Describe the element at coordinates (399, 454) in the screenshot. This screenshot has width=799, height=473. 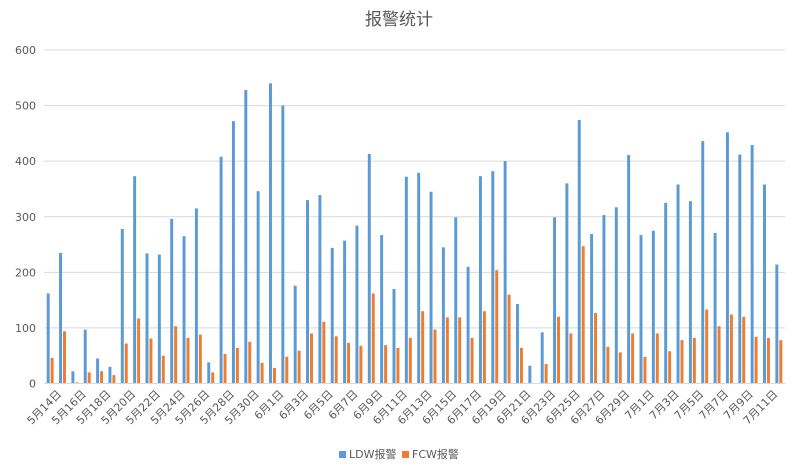
I see `legend: LDW报警 FCW报警` at that location.